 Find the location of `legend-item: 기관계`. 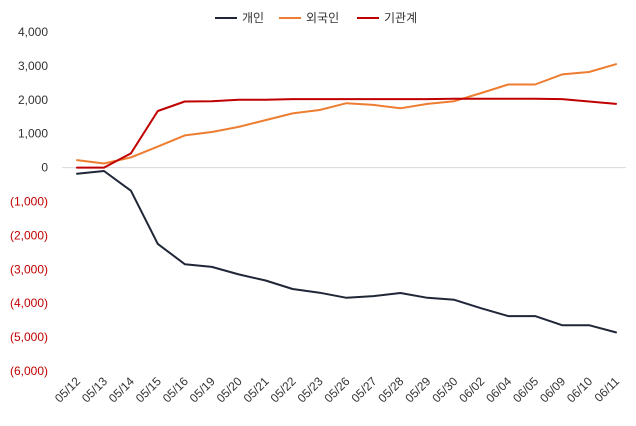

legend-item: 기관계 is located at coordinates (387, 18).